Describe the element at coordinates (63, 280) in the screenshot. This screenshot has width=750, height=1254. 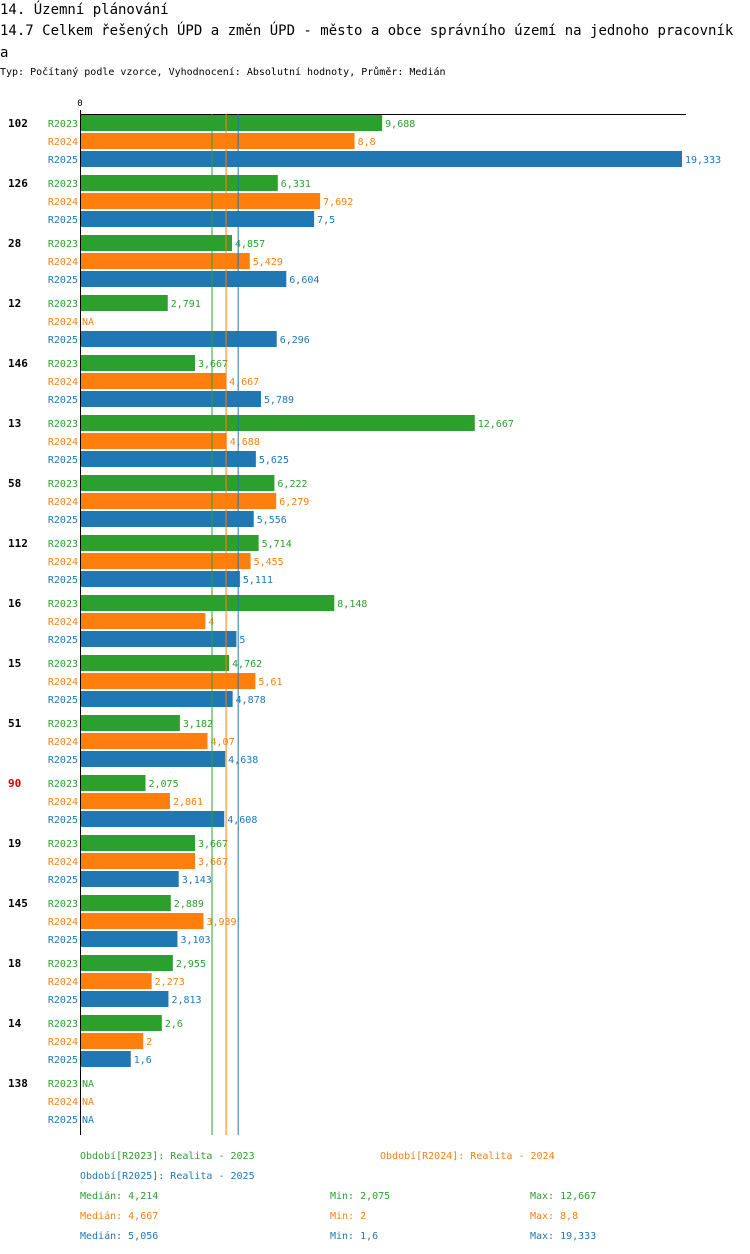
I see `series-label-r2025-28: R2025` at that location.